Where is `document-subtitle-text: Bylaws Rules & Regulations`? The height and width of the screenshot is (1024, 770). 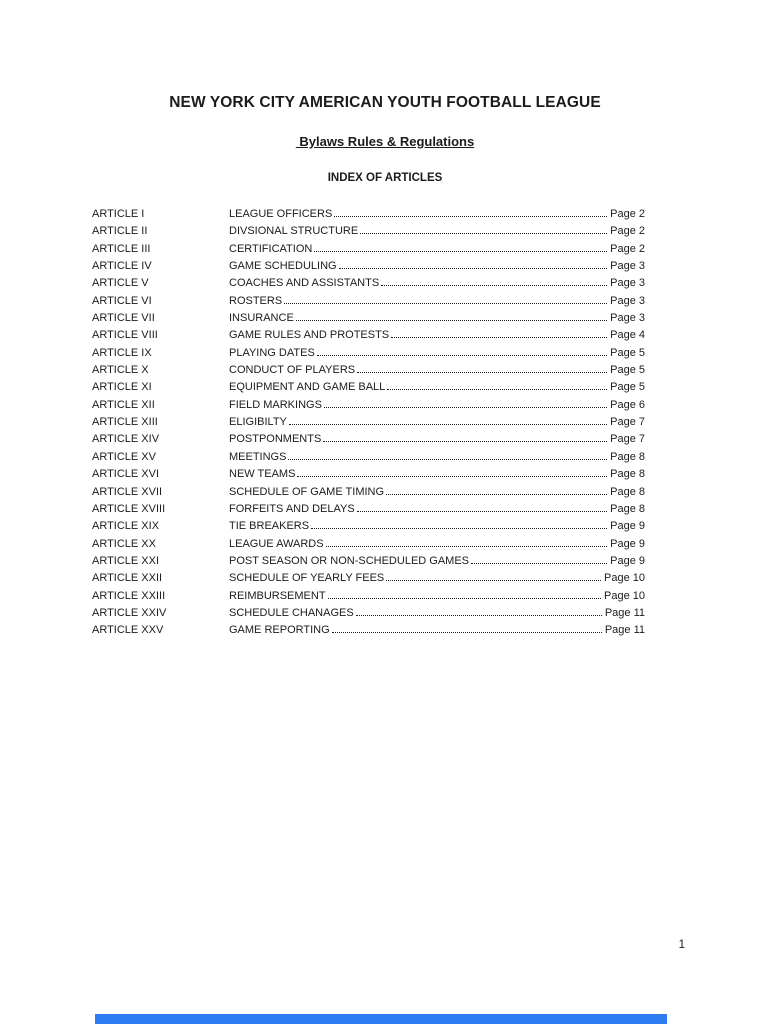 document-subtitle-text: Bylaws Rules & Regulations is located at coordinates (385, 141).